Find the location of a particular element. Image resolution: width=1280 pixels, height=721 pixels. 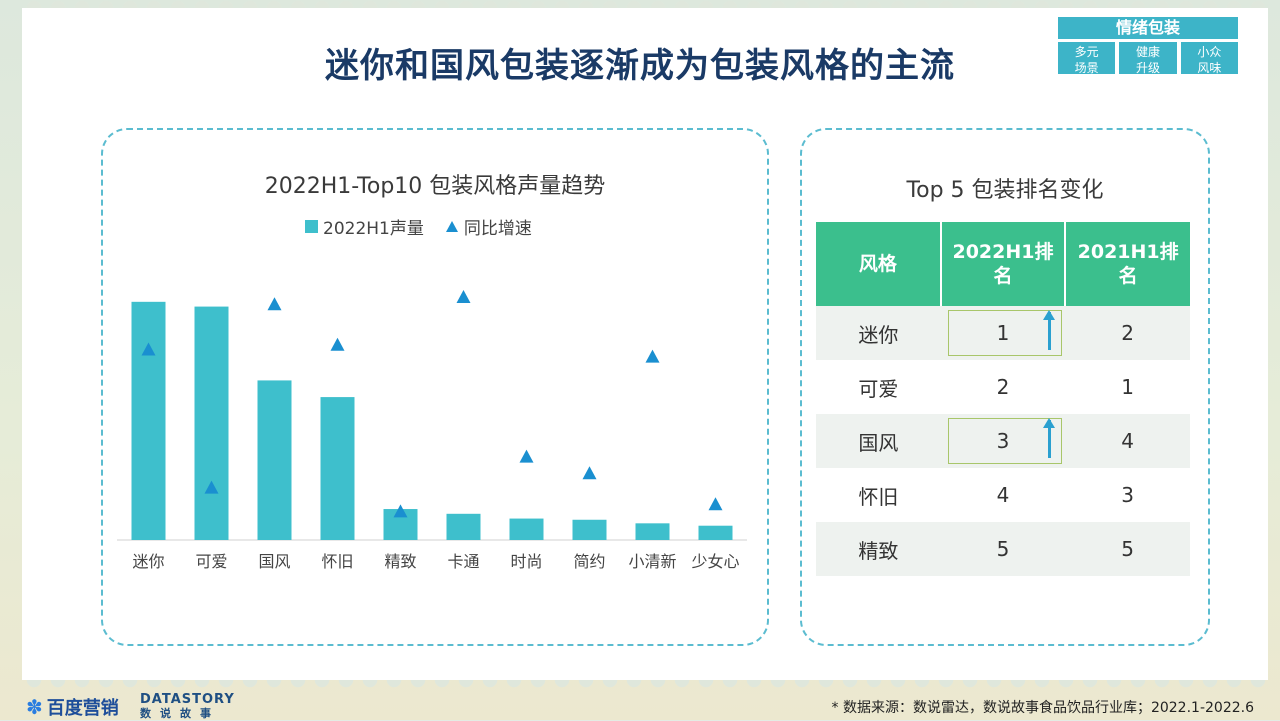

growth-marker-时尚 is located at coordinates (526, 456).